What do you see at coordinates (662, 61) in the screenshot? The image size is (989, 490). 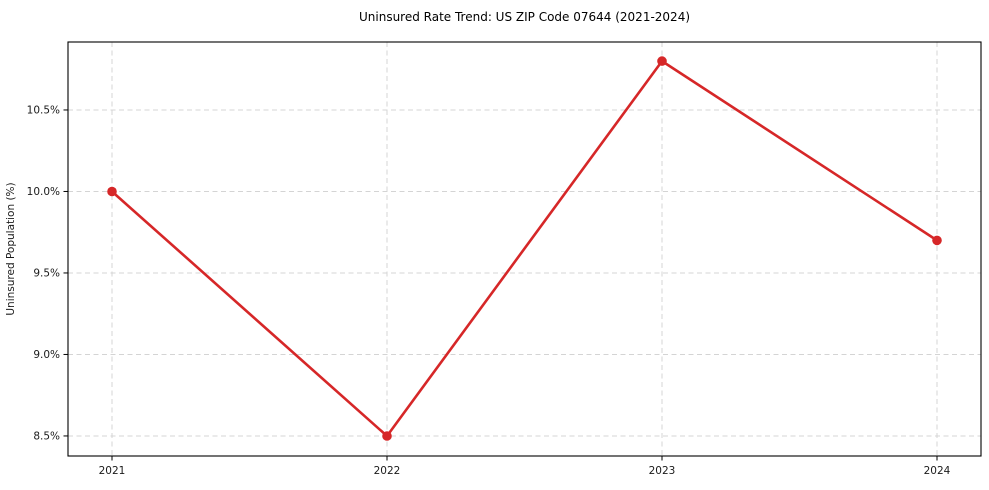 I see `data-point-2023` at bounding box center [662, 61].